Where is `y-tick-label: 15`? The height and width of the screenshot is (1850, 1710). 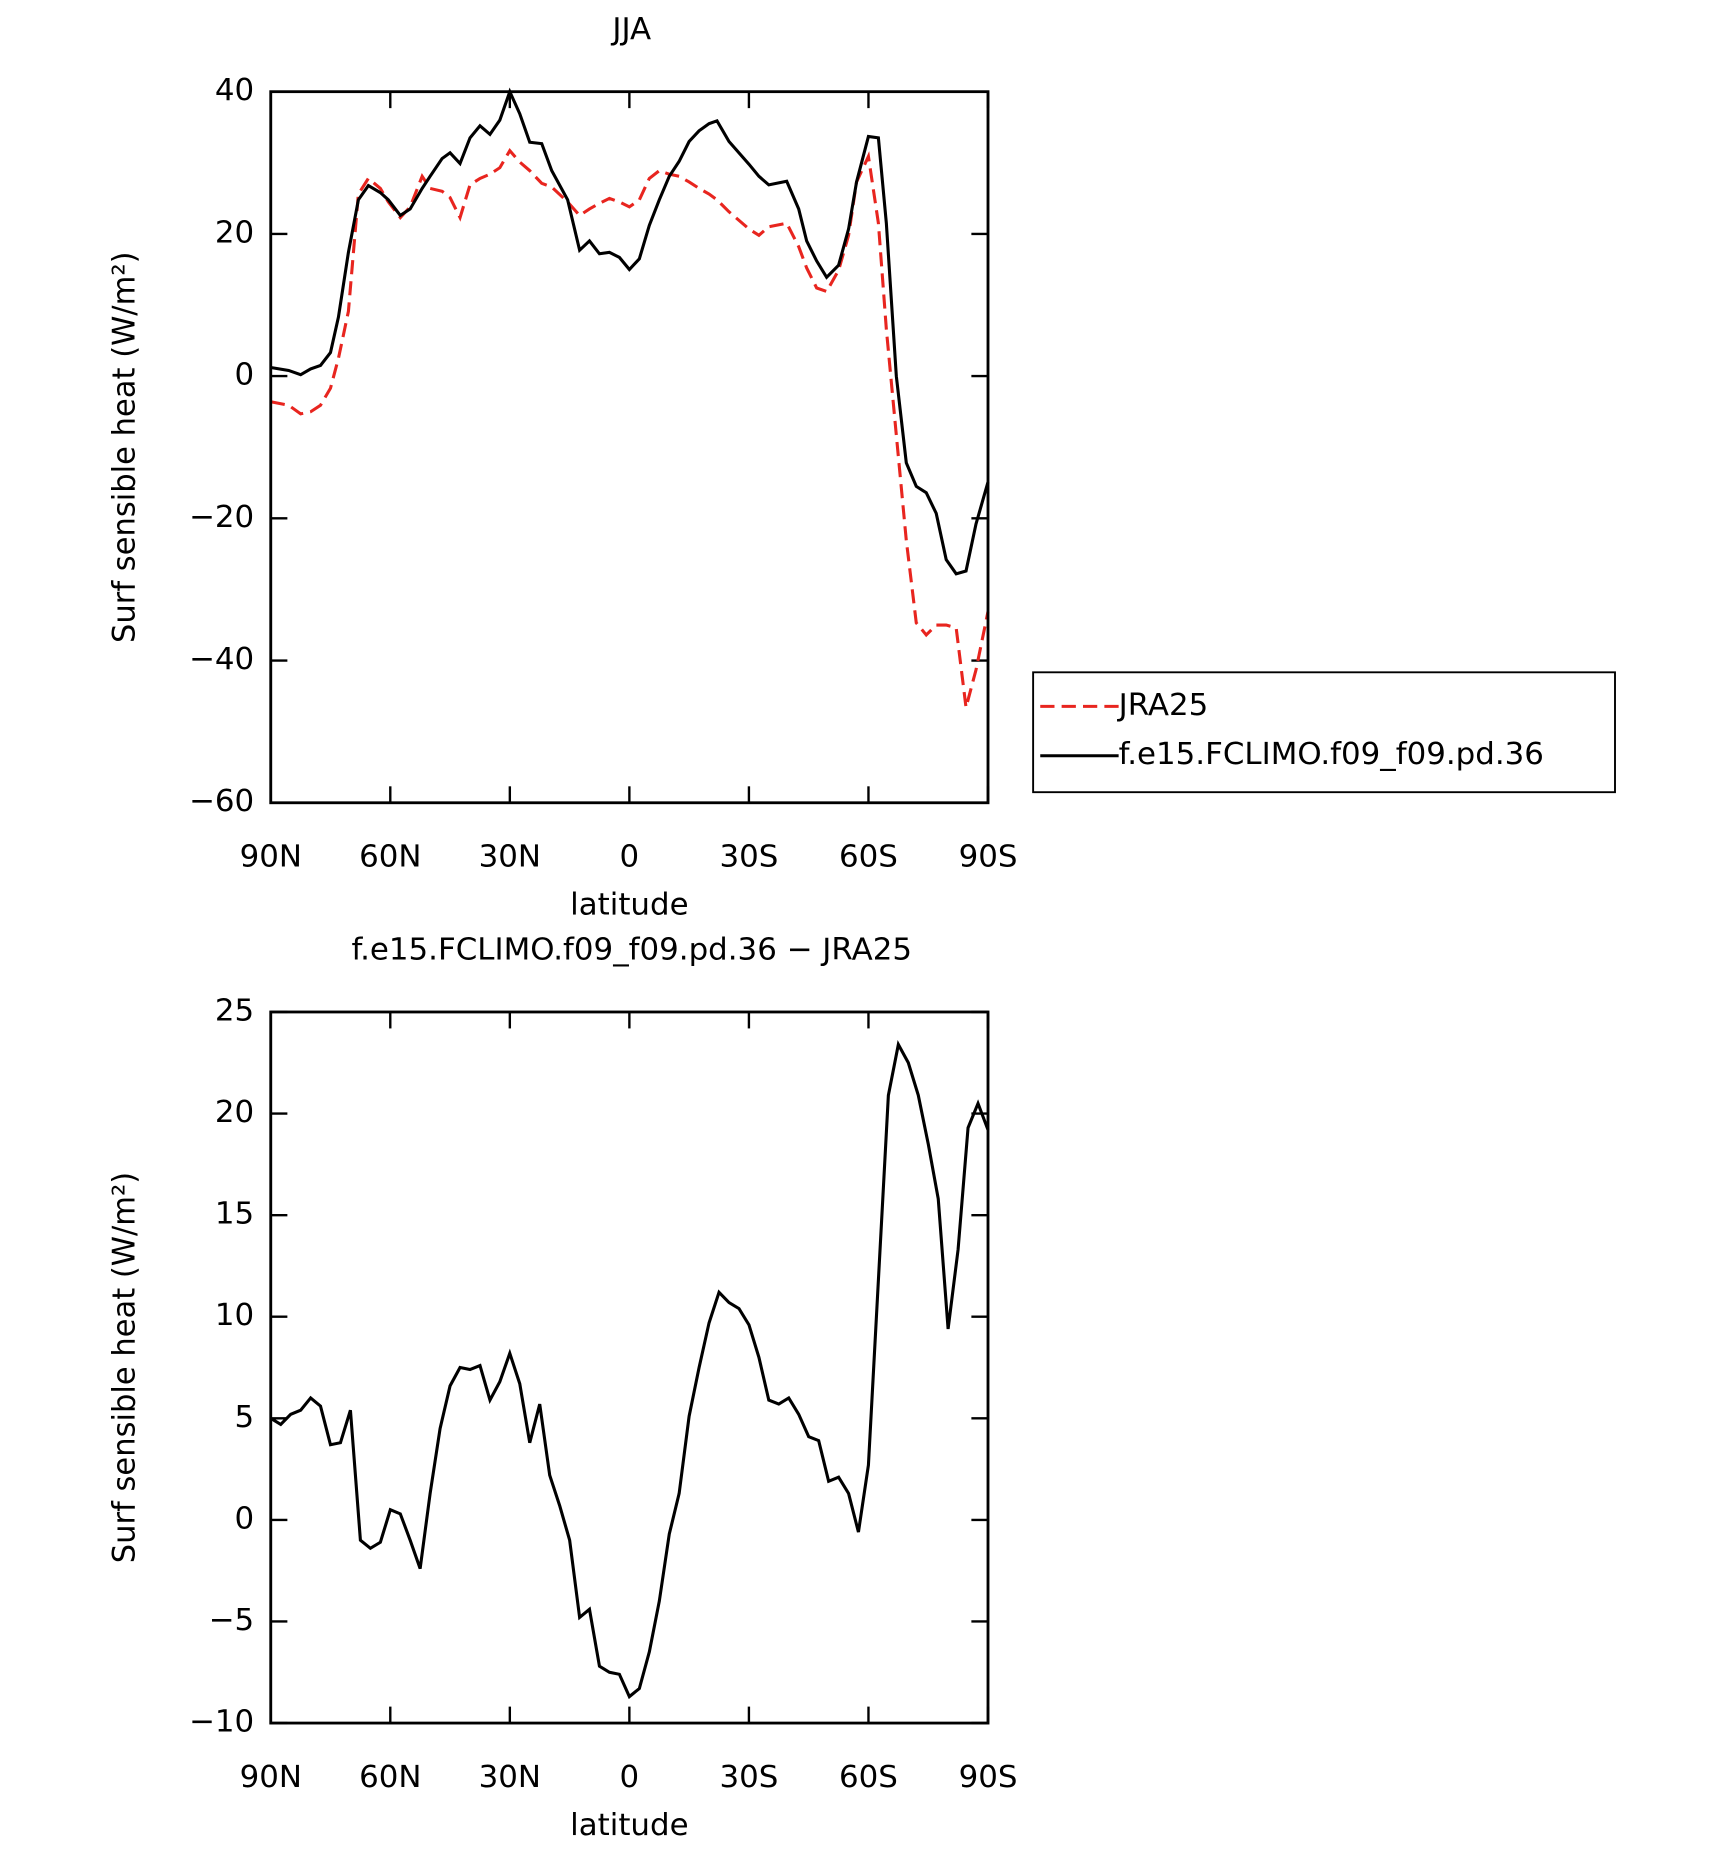
y-tick-label: 15 is located at coordinates (234, 1214).